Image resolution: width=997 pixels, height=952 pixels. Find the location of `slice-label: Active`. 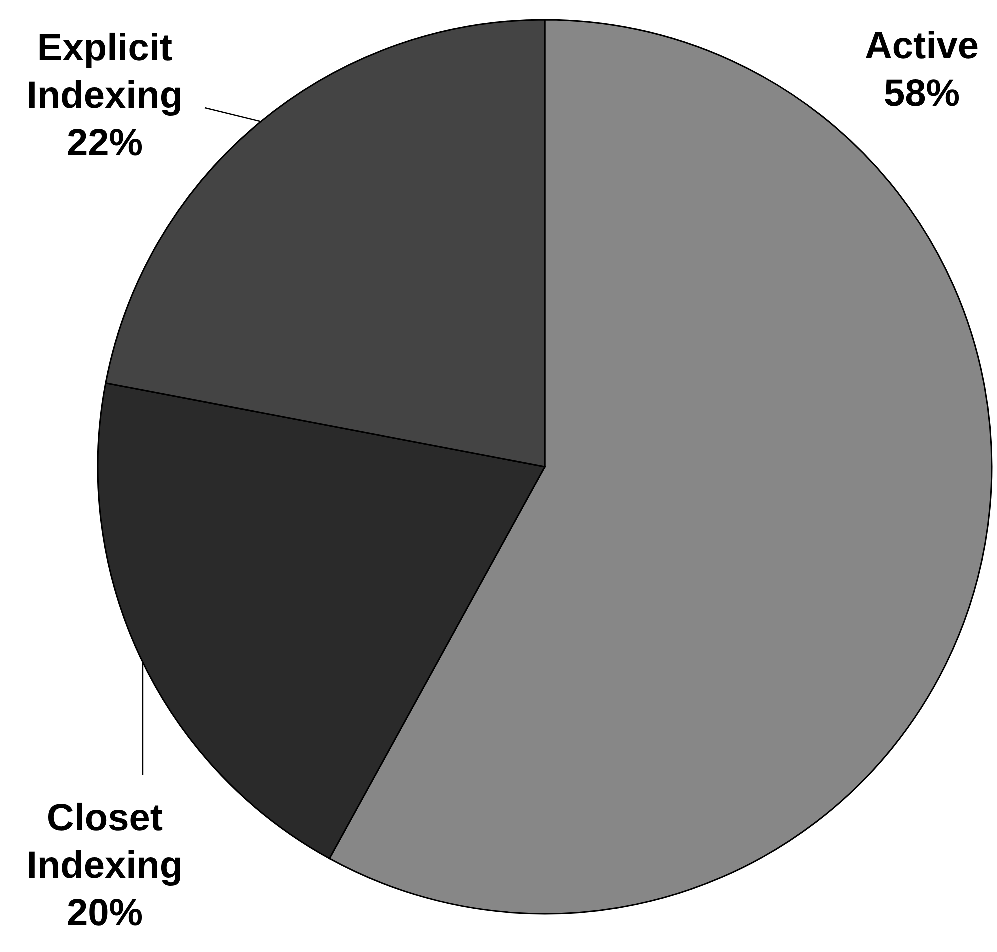

slice-label: Active is located at coordinates (922, 46).